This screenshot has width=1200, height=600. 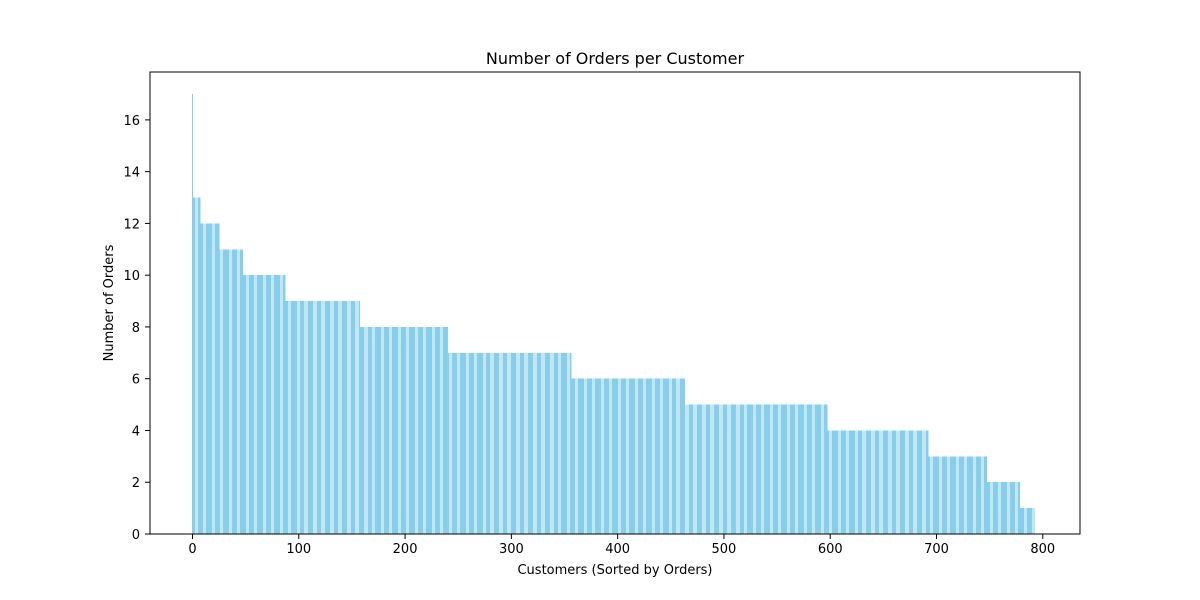 I want to click on x-tick-label: 800, so click(x=1042, y=549).